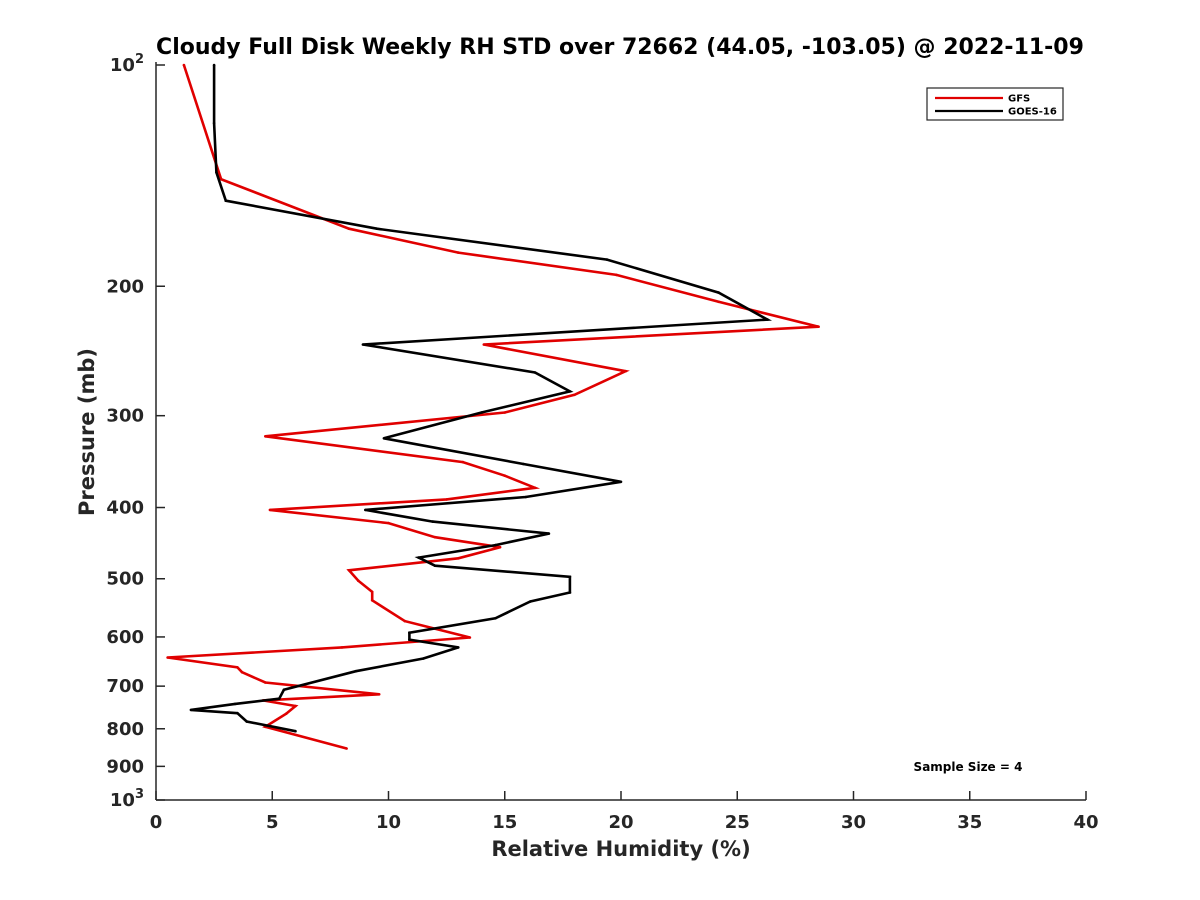  What do you see at coordinates (87, 432) in the screenshot?
I see `y-axis-label: Pressure (mb)` at bounding box center [87, 432].